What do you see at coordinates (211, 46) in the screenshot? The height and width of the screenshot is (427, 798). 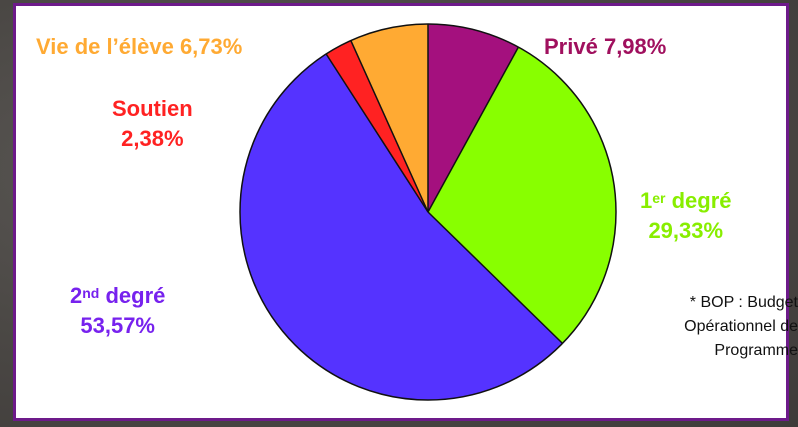 I see `label-value: 6,73%` at bounding box center [211, 46].